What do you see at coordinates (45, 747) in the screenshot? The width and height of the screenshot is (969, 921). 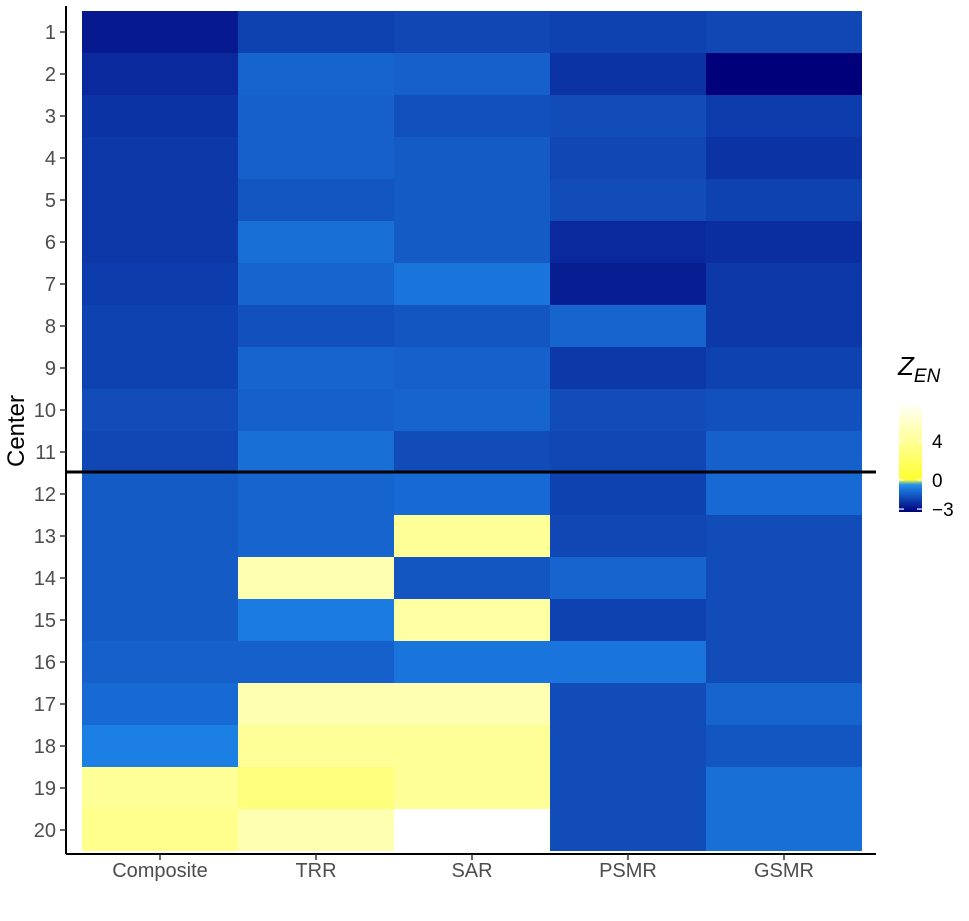 I see `y-tick-label: 18` at bounding box center [45, 747].